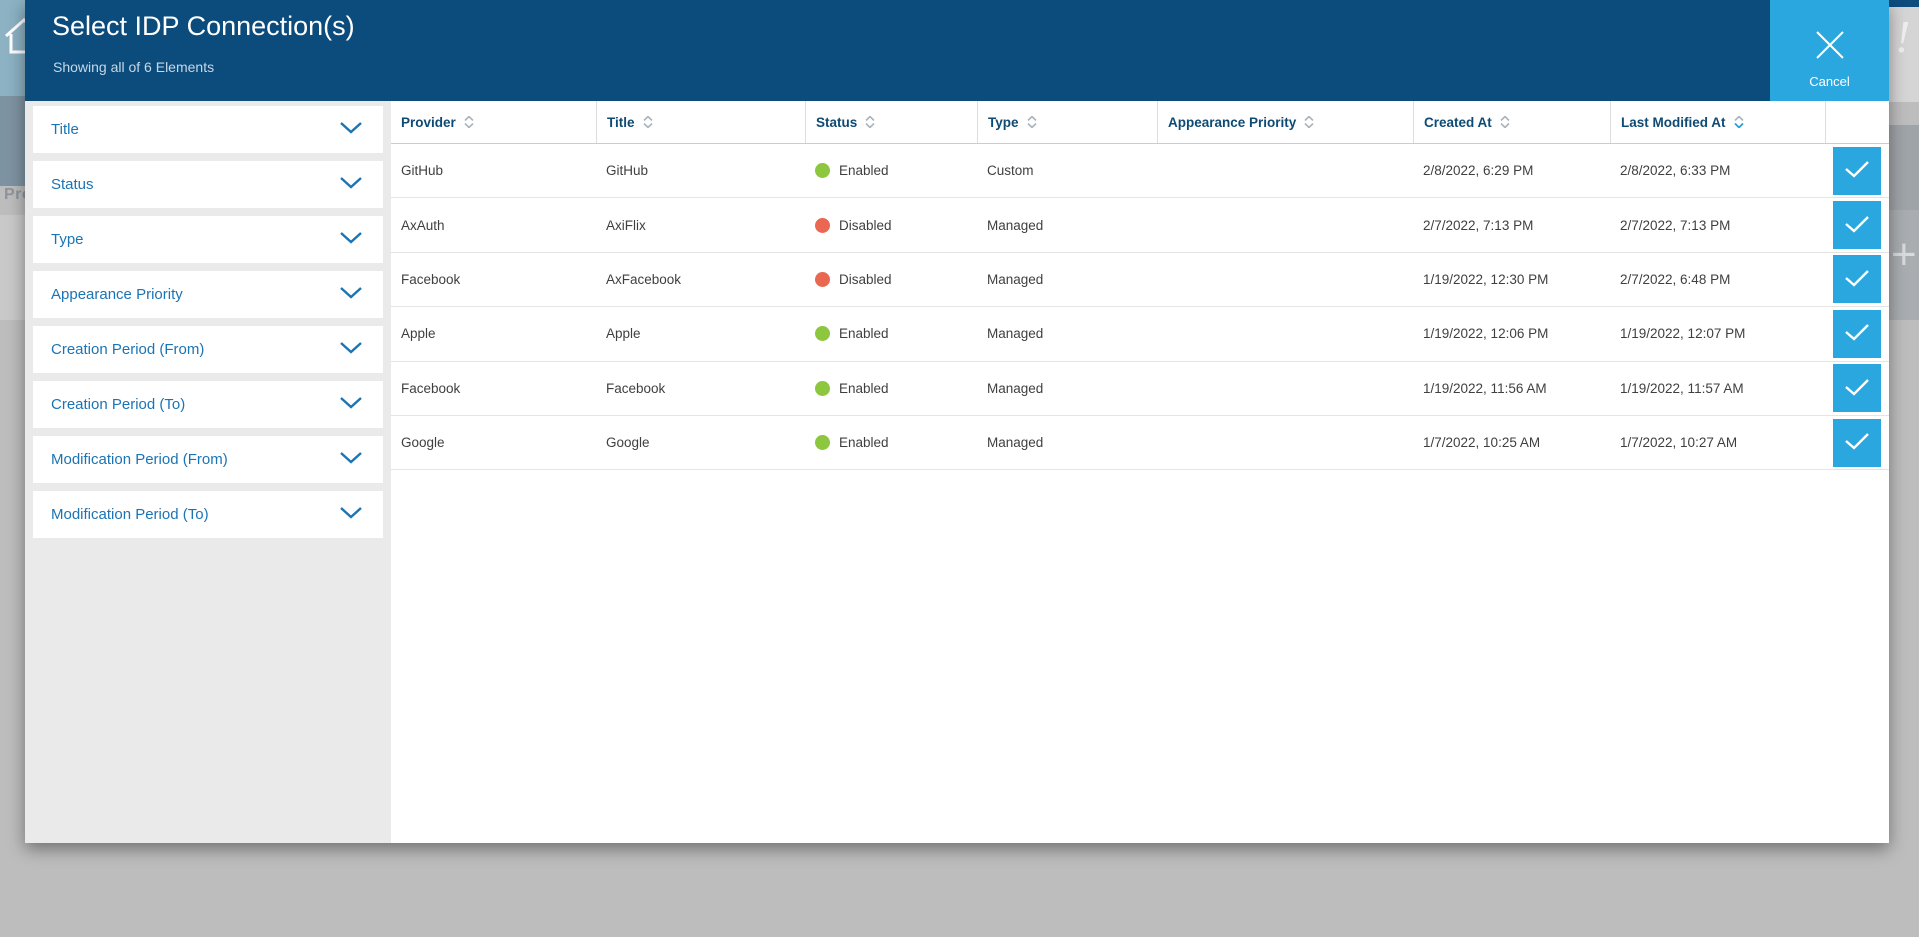  Describe the element at coordinates (208, 294) in the screenshot. I see `filter-appearance-priority: Appearance Priority` at that location.